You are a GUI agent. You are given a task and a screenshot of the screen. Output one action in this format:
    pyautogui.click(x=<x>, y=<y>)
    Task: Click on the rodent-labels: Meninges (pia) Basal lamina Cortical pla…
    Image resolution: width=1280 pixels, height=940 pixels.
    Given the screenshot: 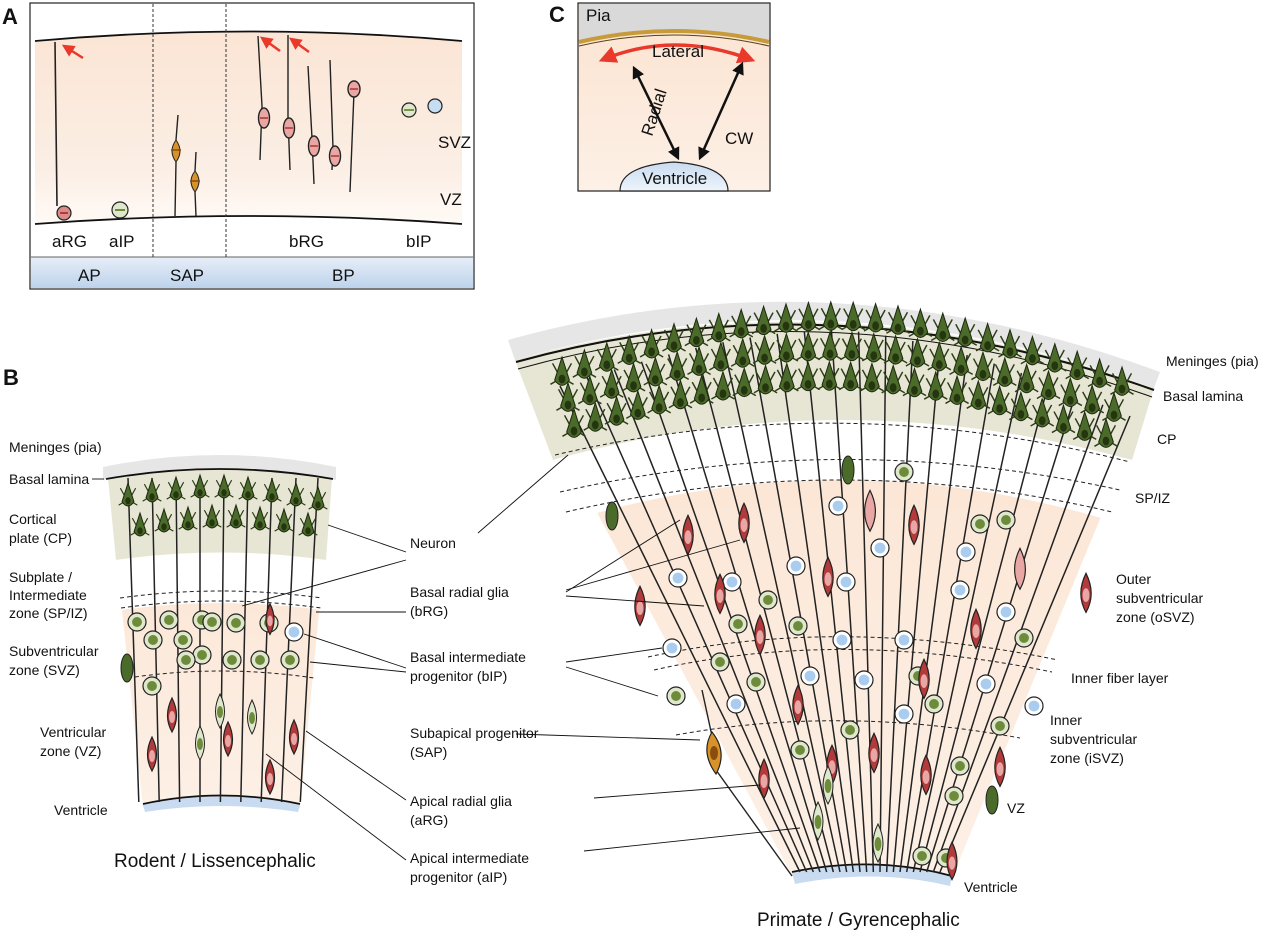 What is the action you would take?
    pyautogui.click(x=162, y=655)
    